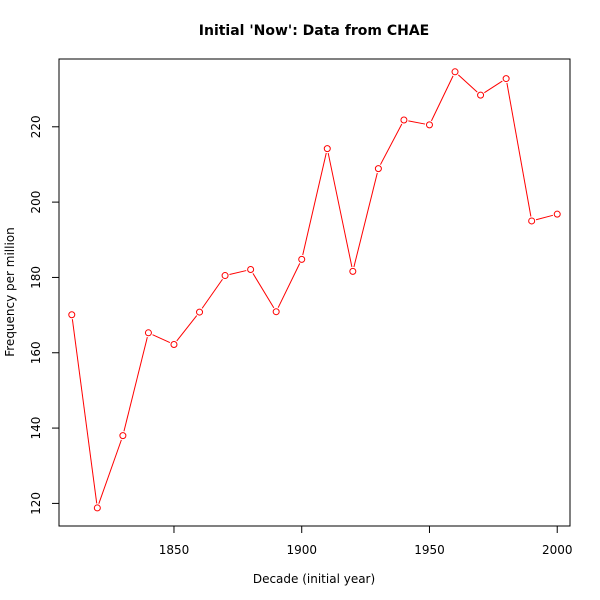 This screenshot has height=600, width=600. Describe the element at coordinates (36, 126) in the screenshot. I see `y-tick-label: 220` at that location.